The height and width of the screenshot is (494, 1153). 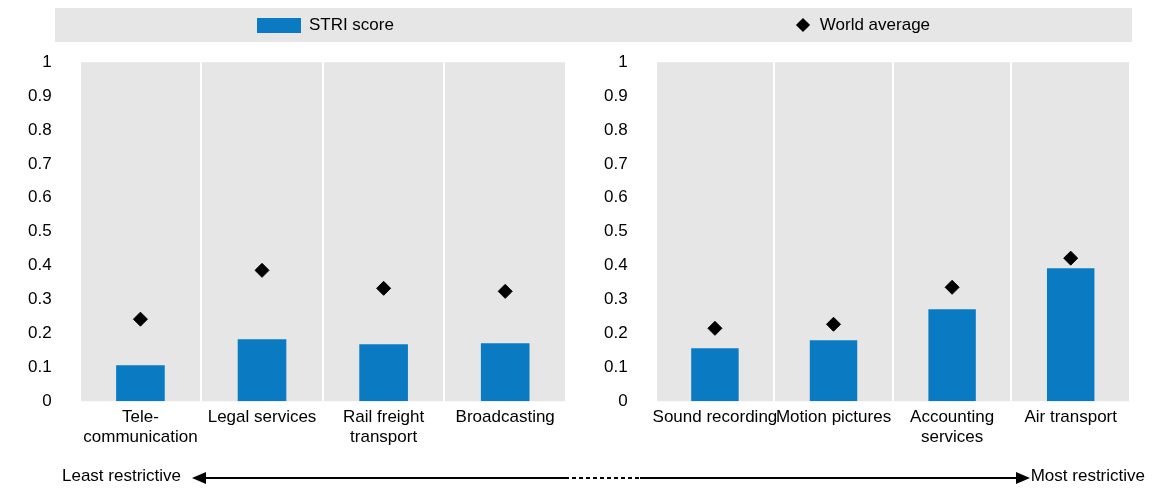 I want to click on x-tick-label: Broadcasting, so click(x=505, y=417).